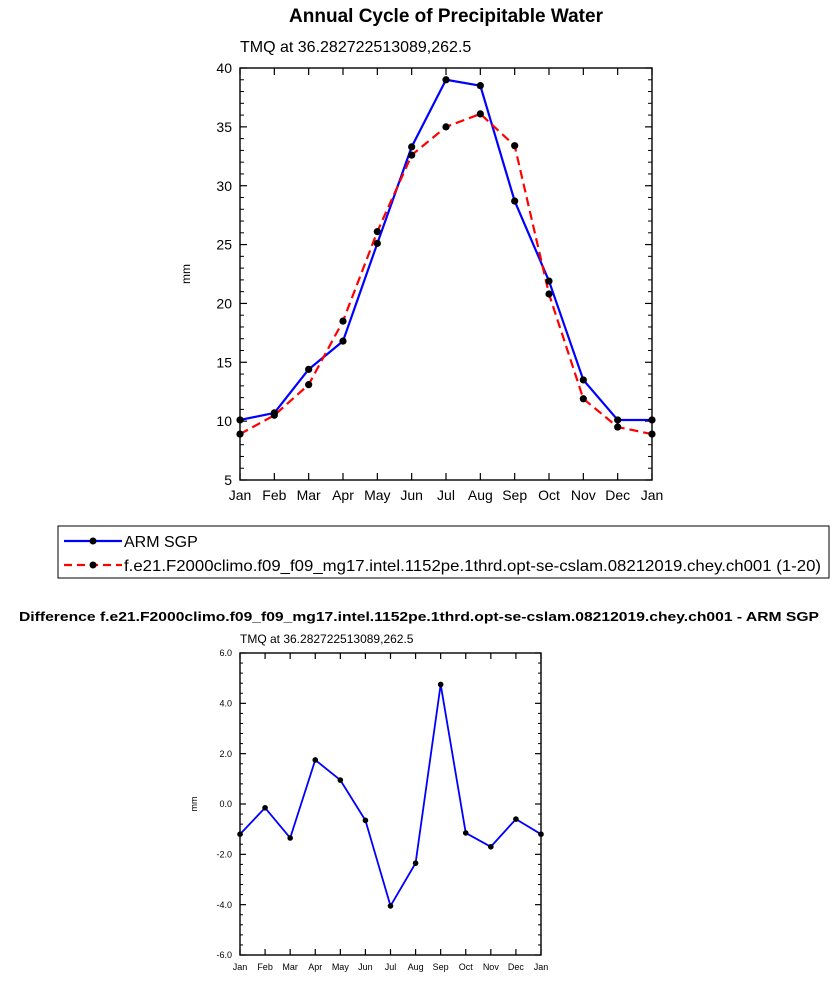  I want to click on top-xtick-label: May, so click(377, 495).